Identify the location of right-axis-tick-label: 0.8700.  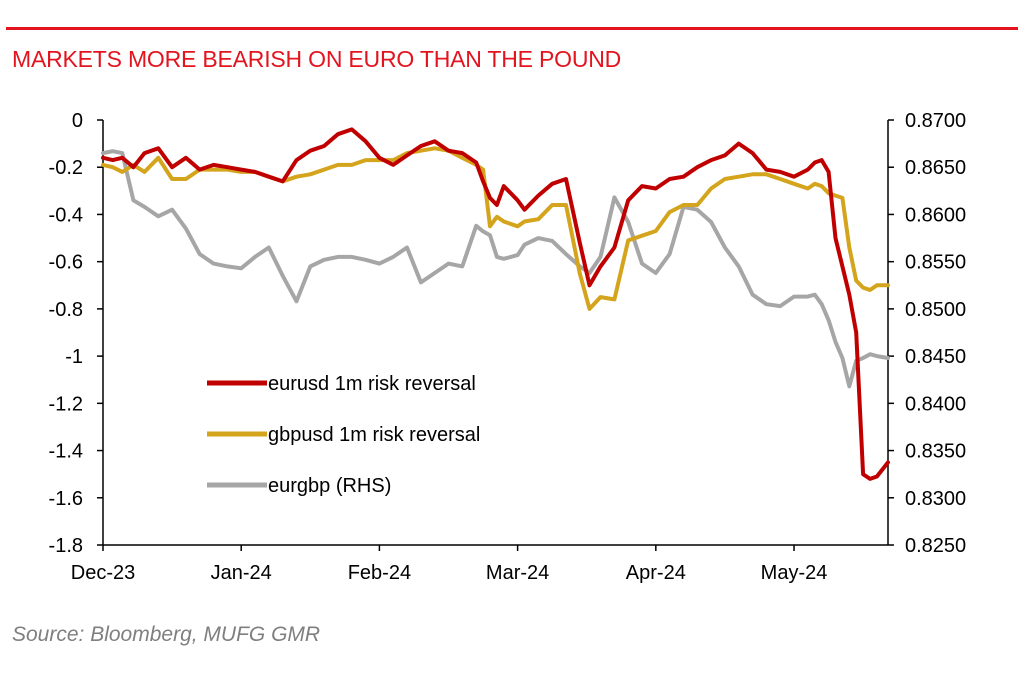
(935, 121).